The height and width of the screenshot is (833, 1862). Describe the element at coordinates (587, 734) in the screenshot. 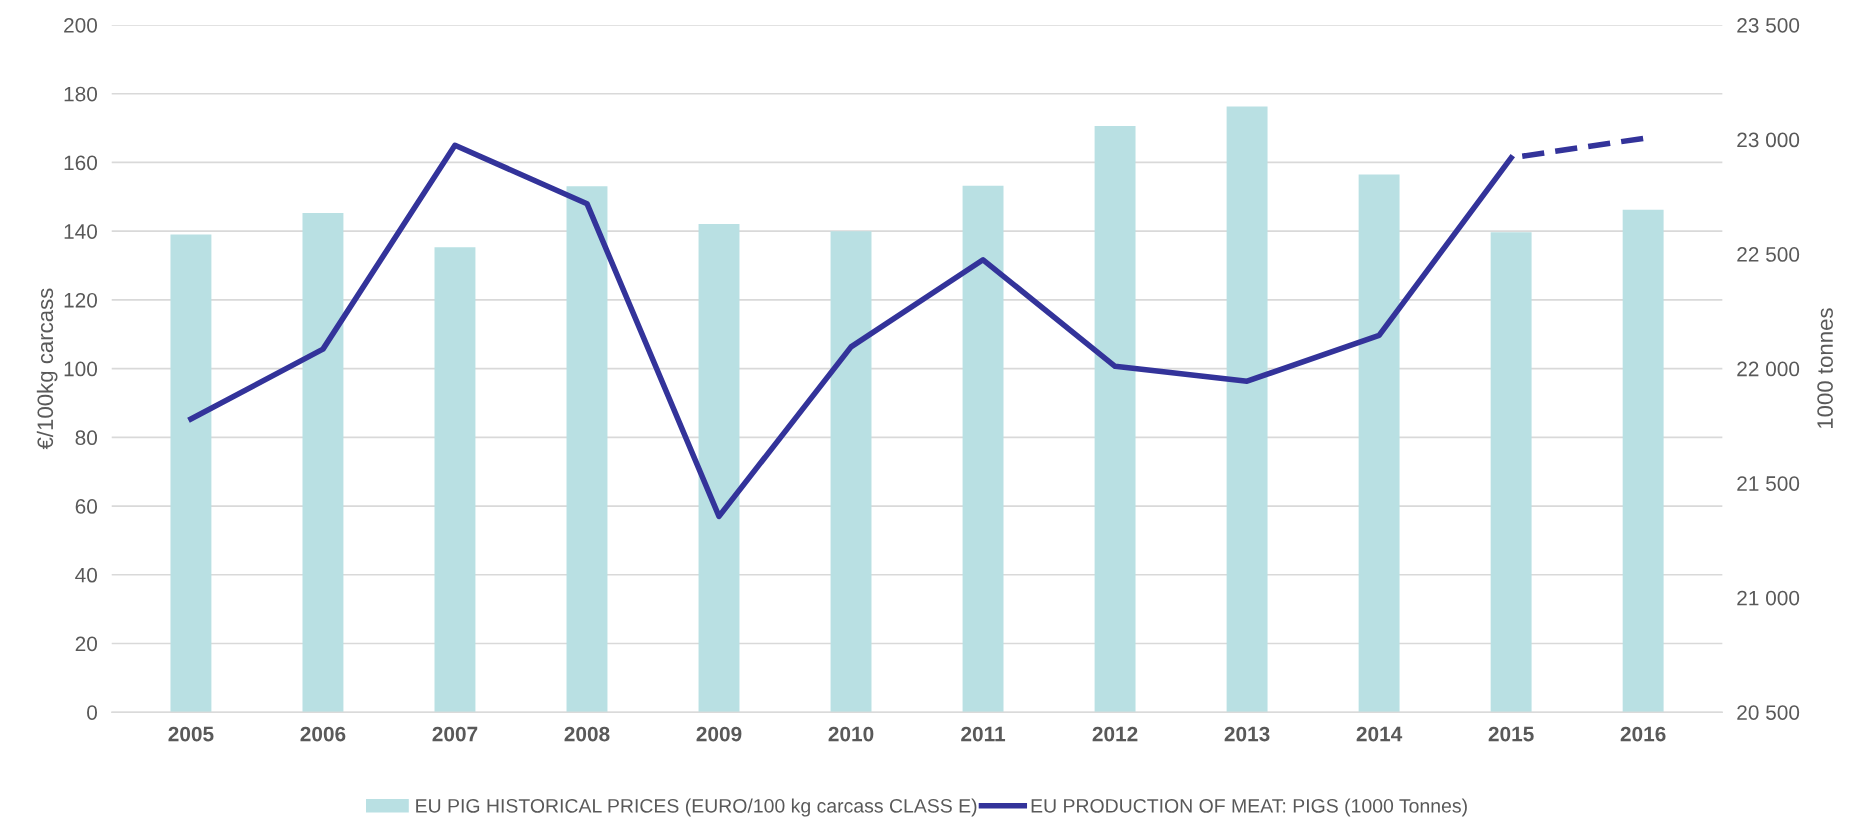

I see `x-tick-label: 2008` at that location.